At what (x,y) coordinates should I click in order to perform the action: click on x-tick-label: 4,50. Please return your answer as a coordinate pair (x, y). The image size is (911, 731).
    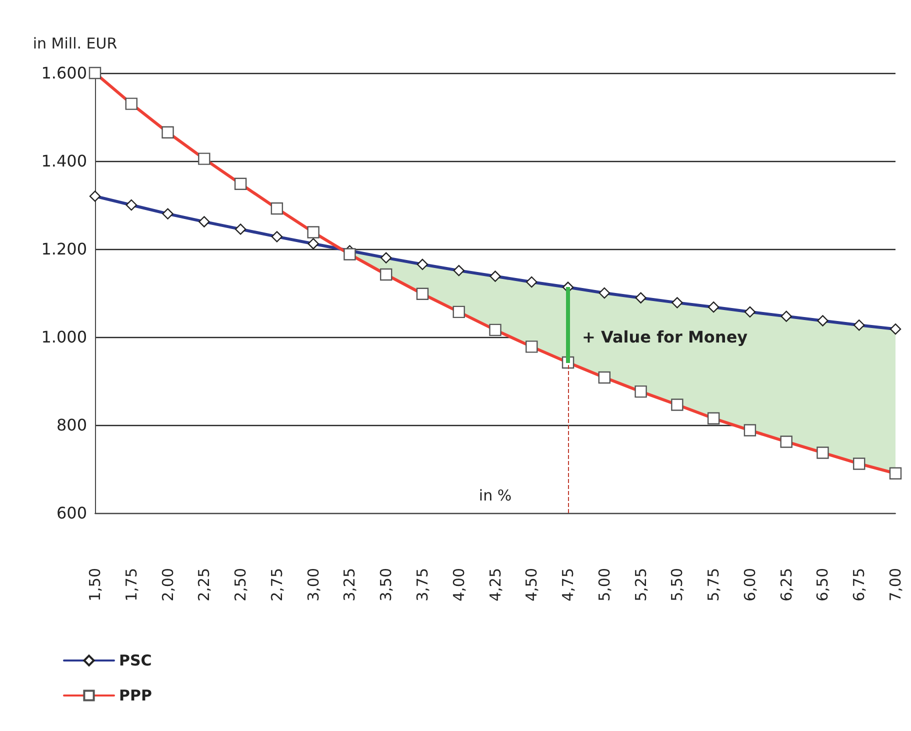
    Looking at the image, I should click on (531, 585).